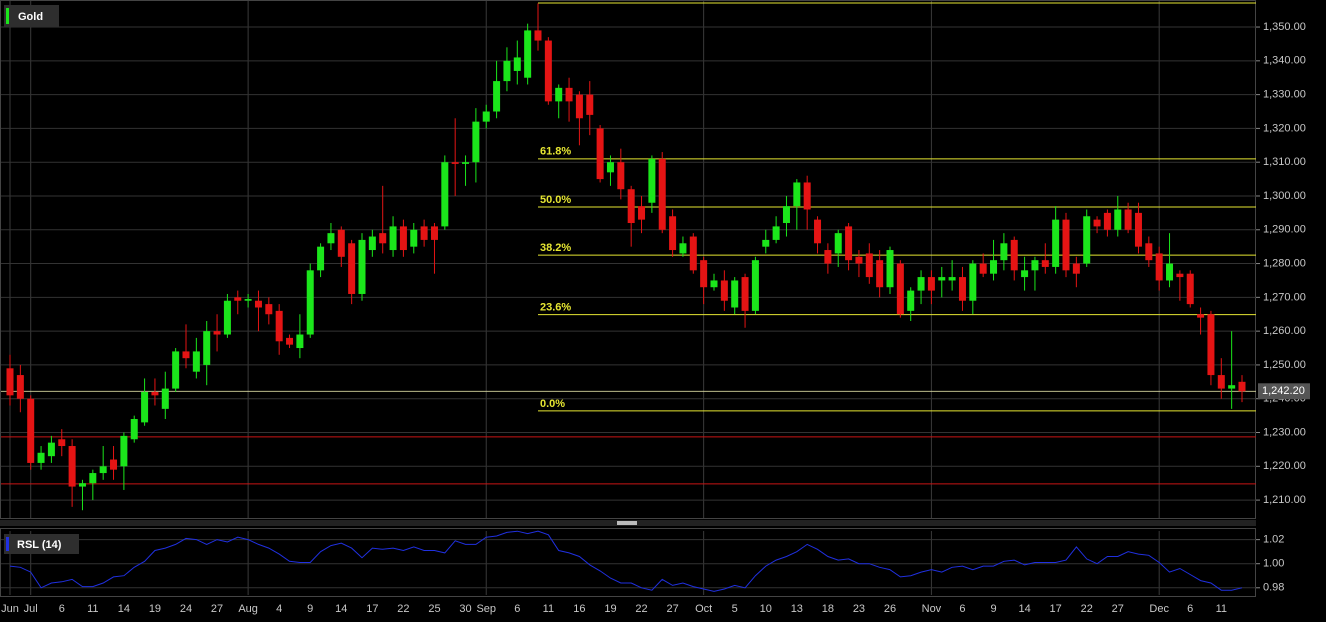 This screenshot has height=622, width=1326. Describe the element at coordinates (279, 609) in the screenshot. I see `x-tick-label: 4` at that location.